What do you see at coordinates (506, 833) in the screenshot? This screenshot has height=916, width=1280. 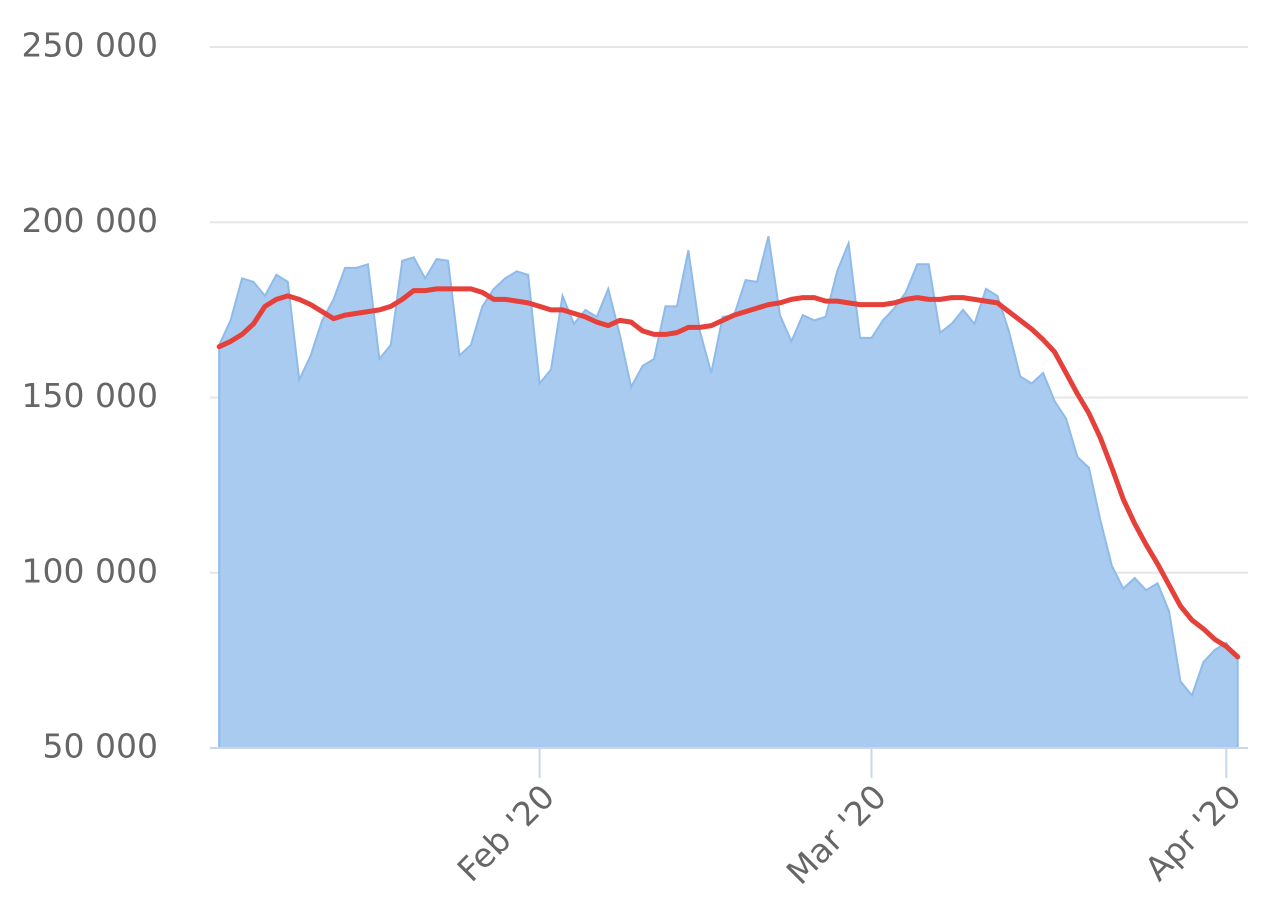 I see `x-tick-label: Feb '20` at bounding box center [506, 833].